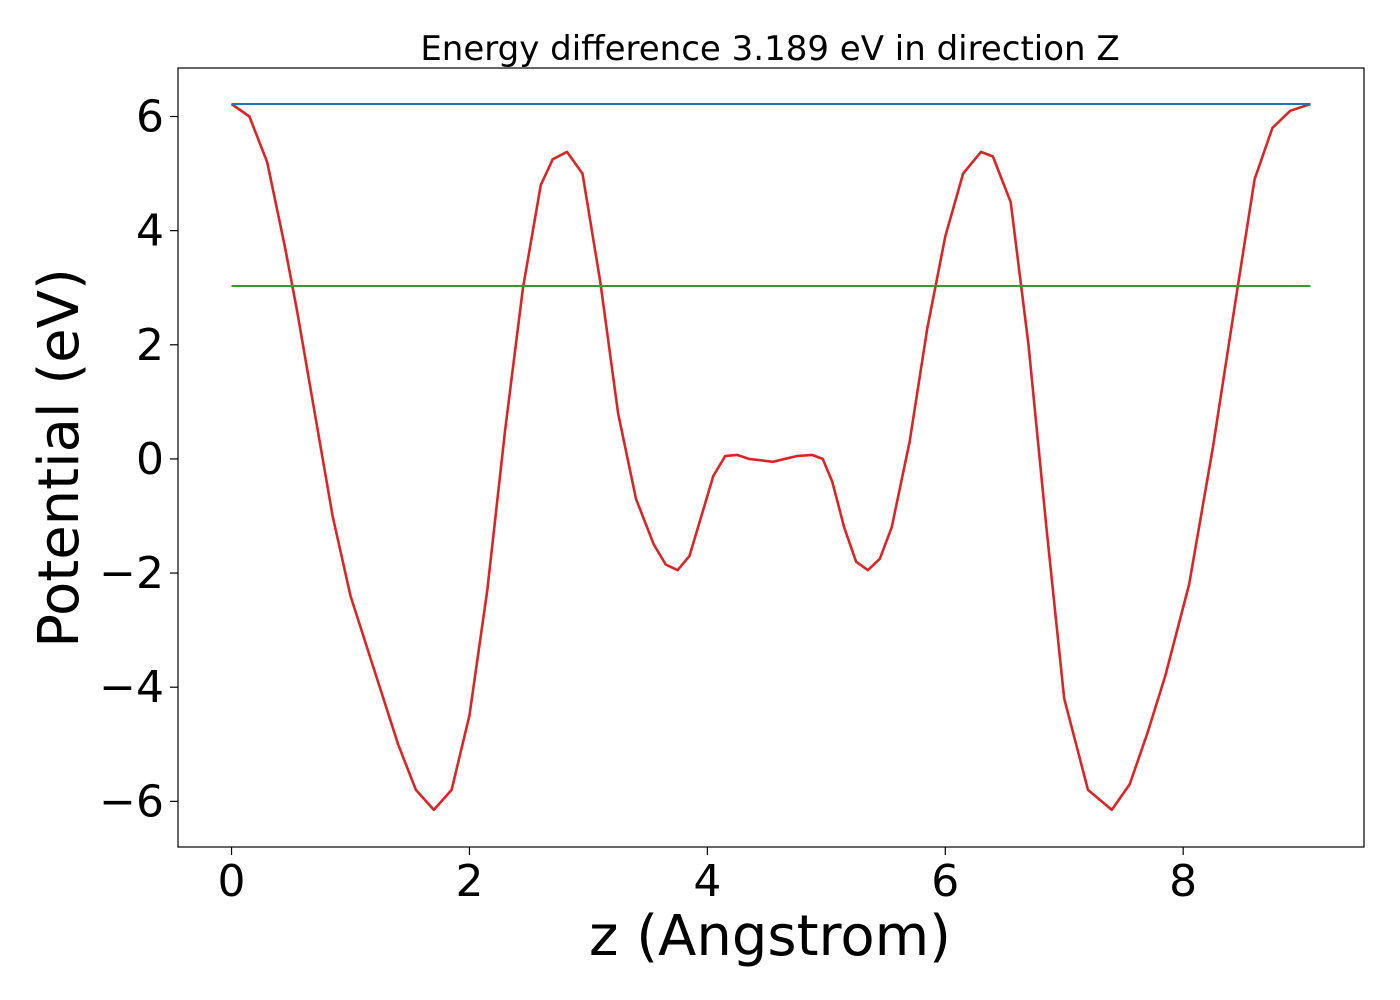  Describe the element at coordinates (1183, 881) in the screenshot. I see `x-tick-label: 8` at that location.